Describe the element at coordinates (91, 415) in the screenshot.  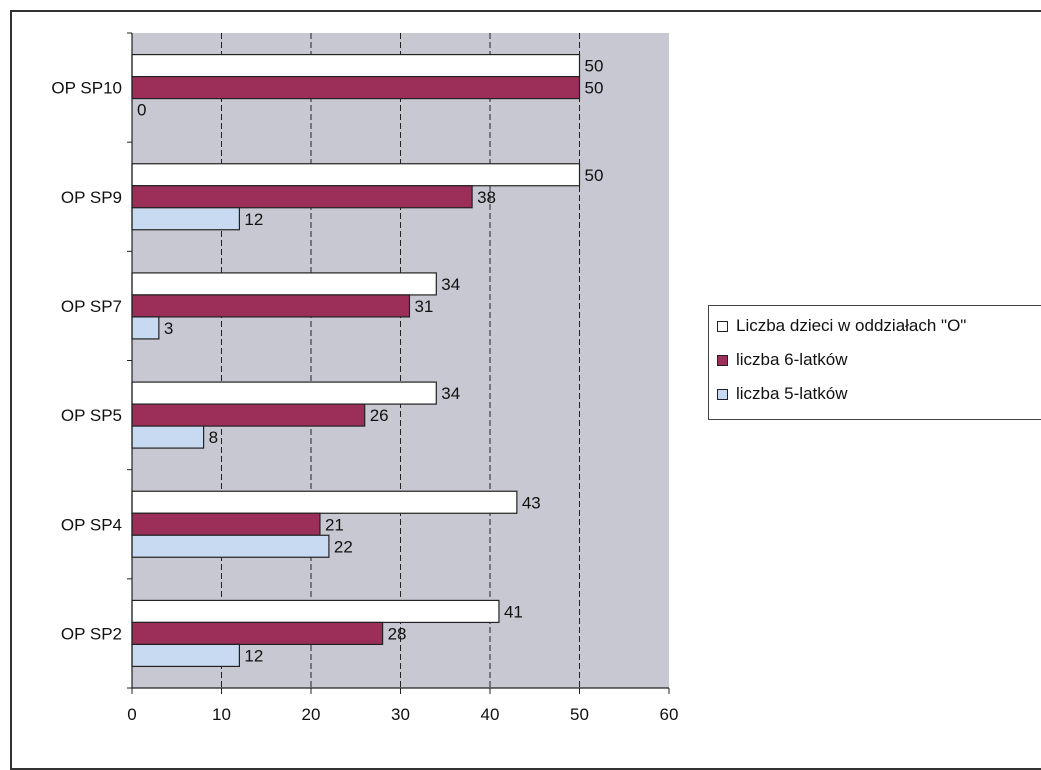
I see `category-label-op-sp5: OP SP5` at that location.